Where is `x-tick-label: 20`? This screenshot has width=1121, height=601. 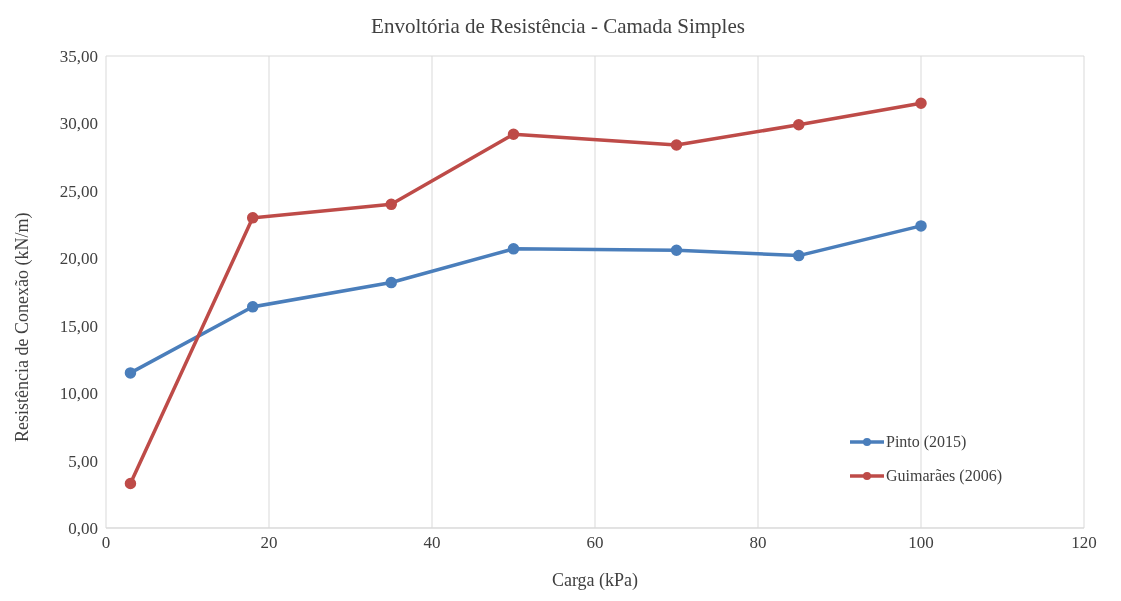 x-tick-label: 20 is located at coordinates (269, 543).